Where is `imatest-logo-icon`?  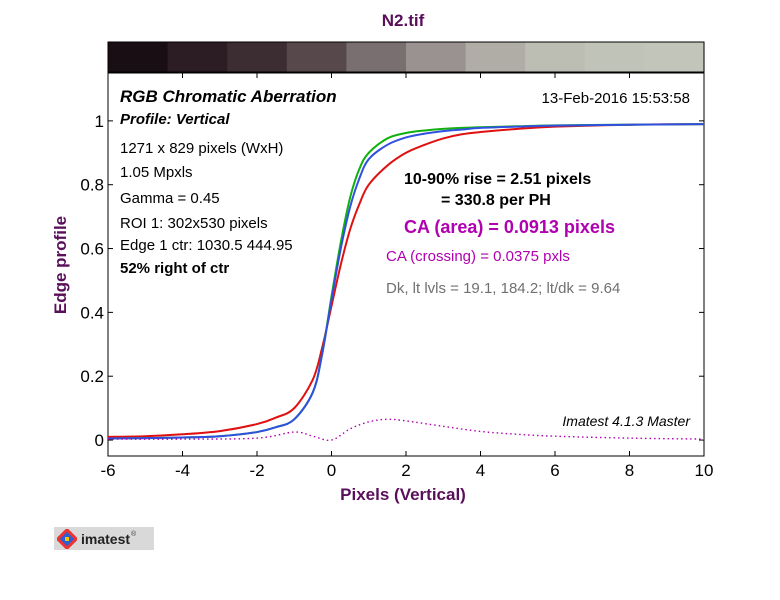 imatest-logo-icon is located at coordinates (67, 538).